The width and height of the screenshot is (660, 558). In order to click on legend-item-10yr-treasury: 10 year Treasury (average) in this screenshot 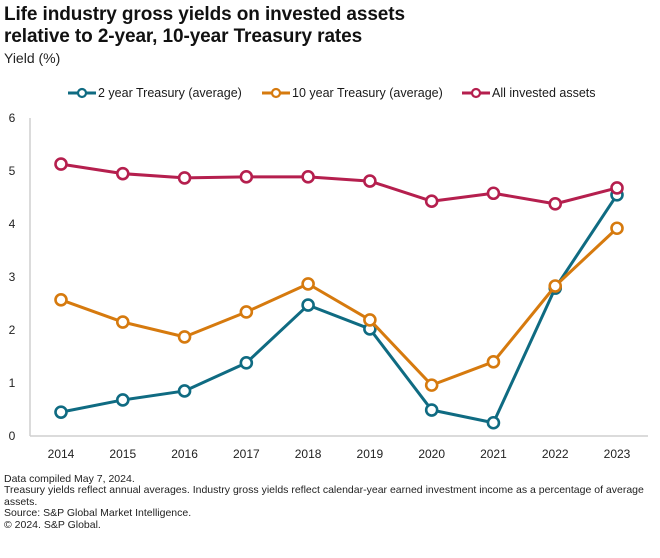, I will do `click(352, 93)`.